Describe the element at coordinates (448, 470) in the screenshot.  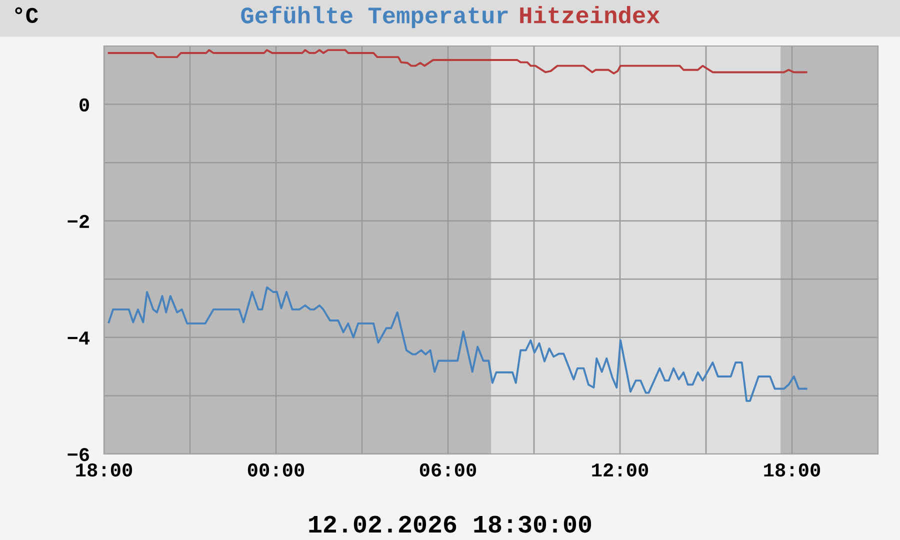
I see `x-tick-label: 06:00` at that location.